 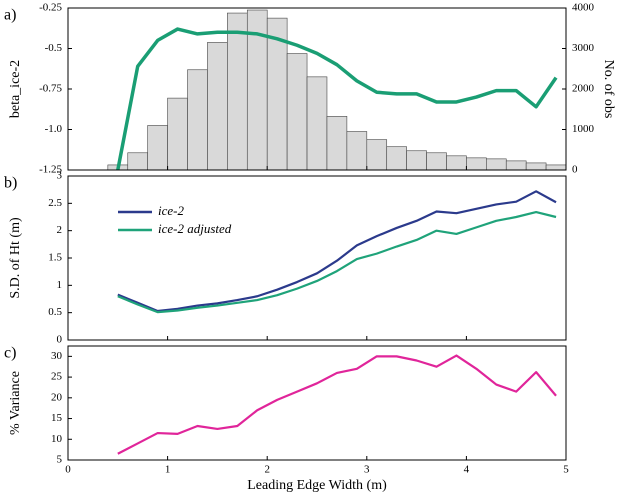 I want to click on y-tick-label: 5, so click(x=60, y=460).